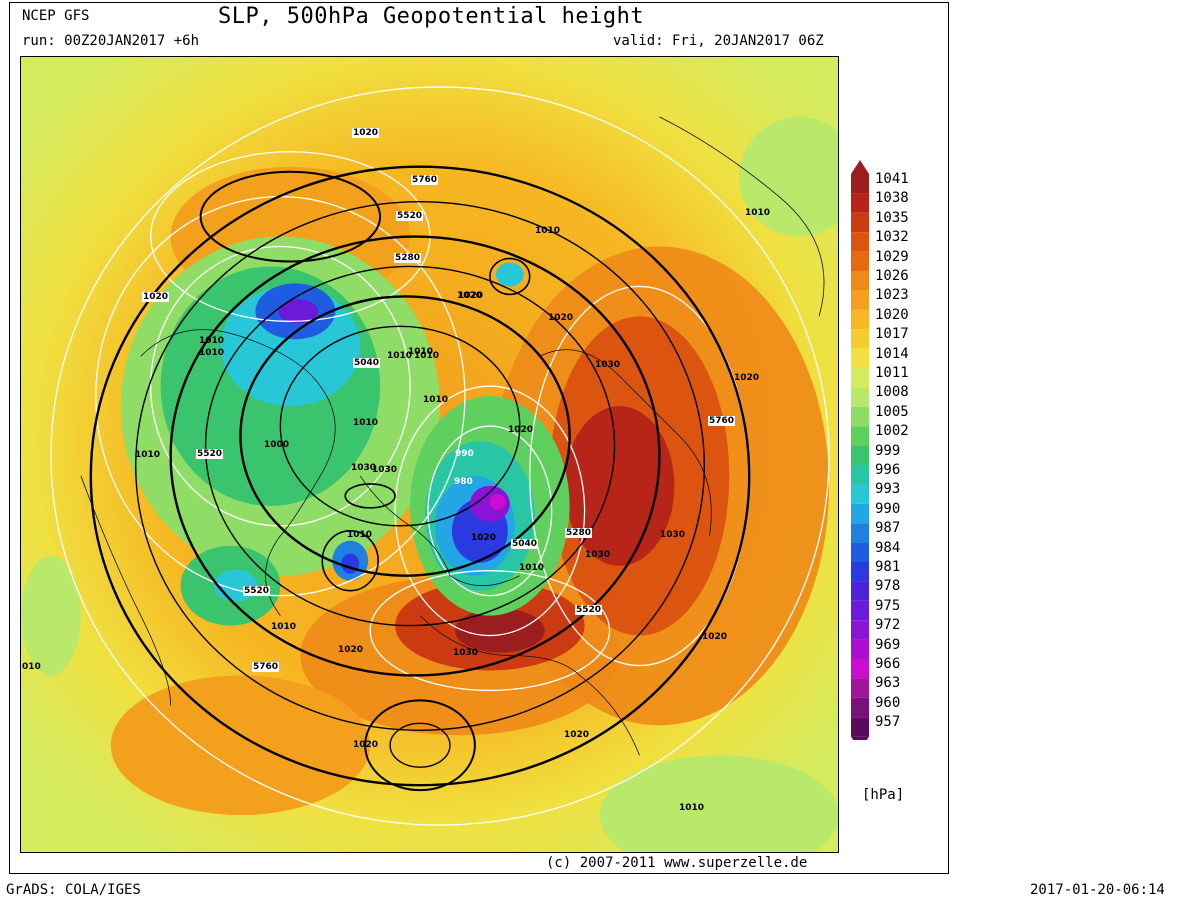 The image size is (1200, 900). Describe the element at coordinates (888, 702) in the screenshot. I see `legend-label: 960` at that location.